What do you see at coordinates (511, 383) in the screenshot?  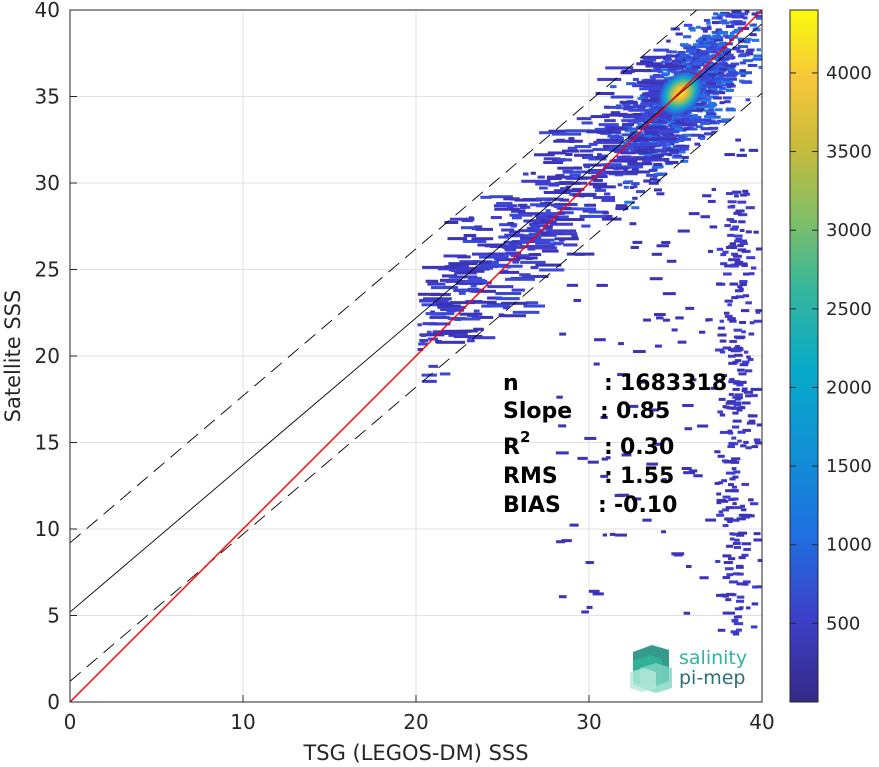 I see `stat-n-label: n` at bounding box center [511, 383].